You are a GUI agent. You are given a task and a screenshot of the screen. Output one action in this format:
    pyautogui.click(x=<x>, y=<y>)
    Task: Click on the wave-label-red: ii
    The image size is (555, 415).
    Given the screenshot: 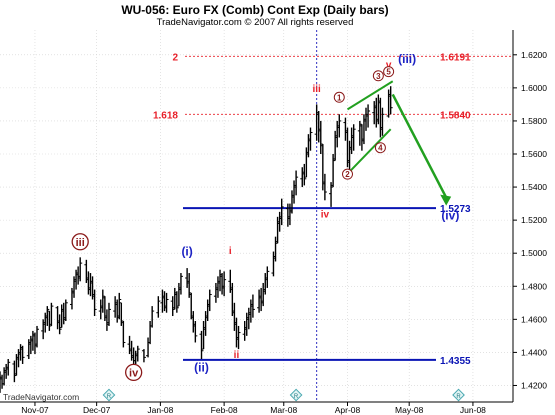 What is the action you would take?
    pyautogui.click(x=237, y=355)
    